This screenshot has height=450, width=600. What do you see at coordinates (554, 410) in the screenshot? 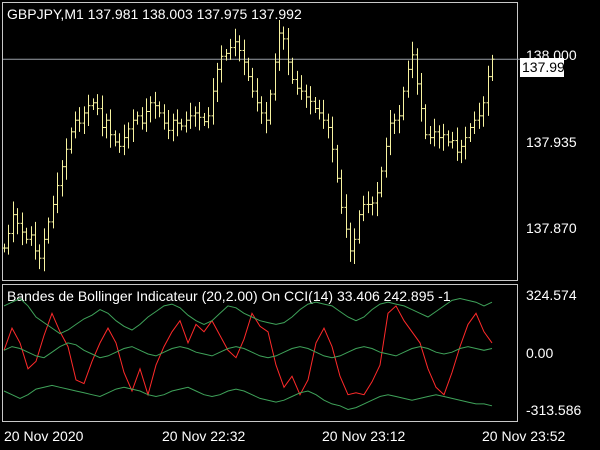
I see `indicator-tick-label: -313.586` at bounding box center [554, 410].